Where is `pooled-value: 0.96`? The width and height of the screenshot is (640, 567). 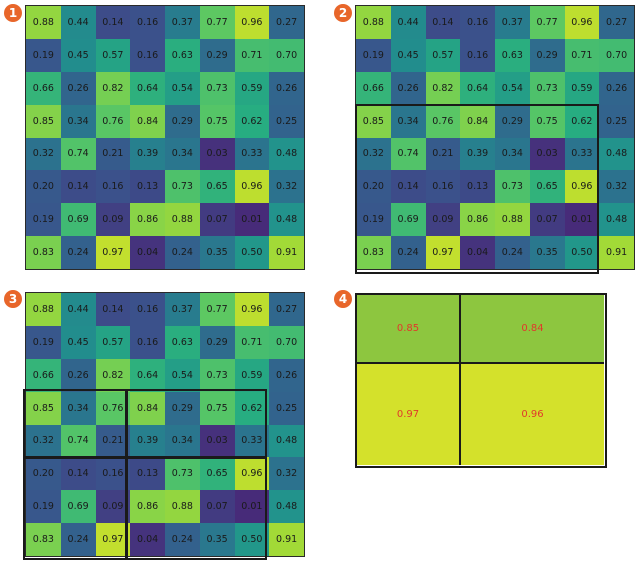 pooled-value: 0.96 is located at coordinates (532, 414).